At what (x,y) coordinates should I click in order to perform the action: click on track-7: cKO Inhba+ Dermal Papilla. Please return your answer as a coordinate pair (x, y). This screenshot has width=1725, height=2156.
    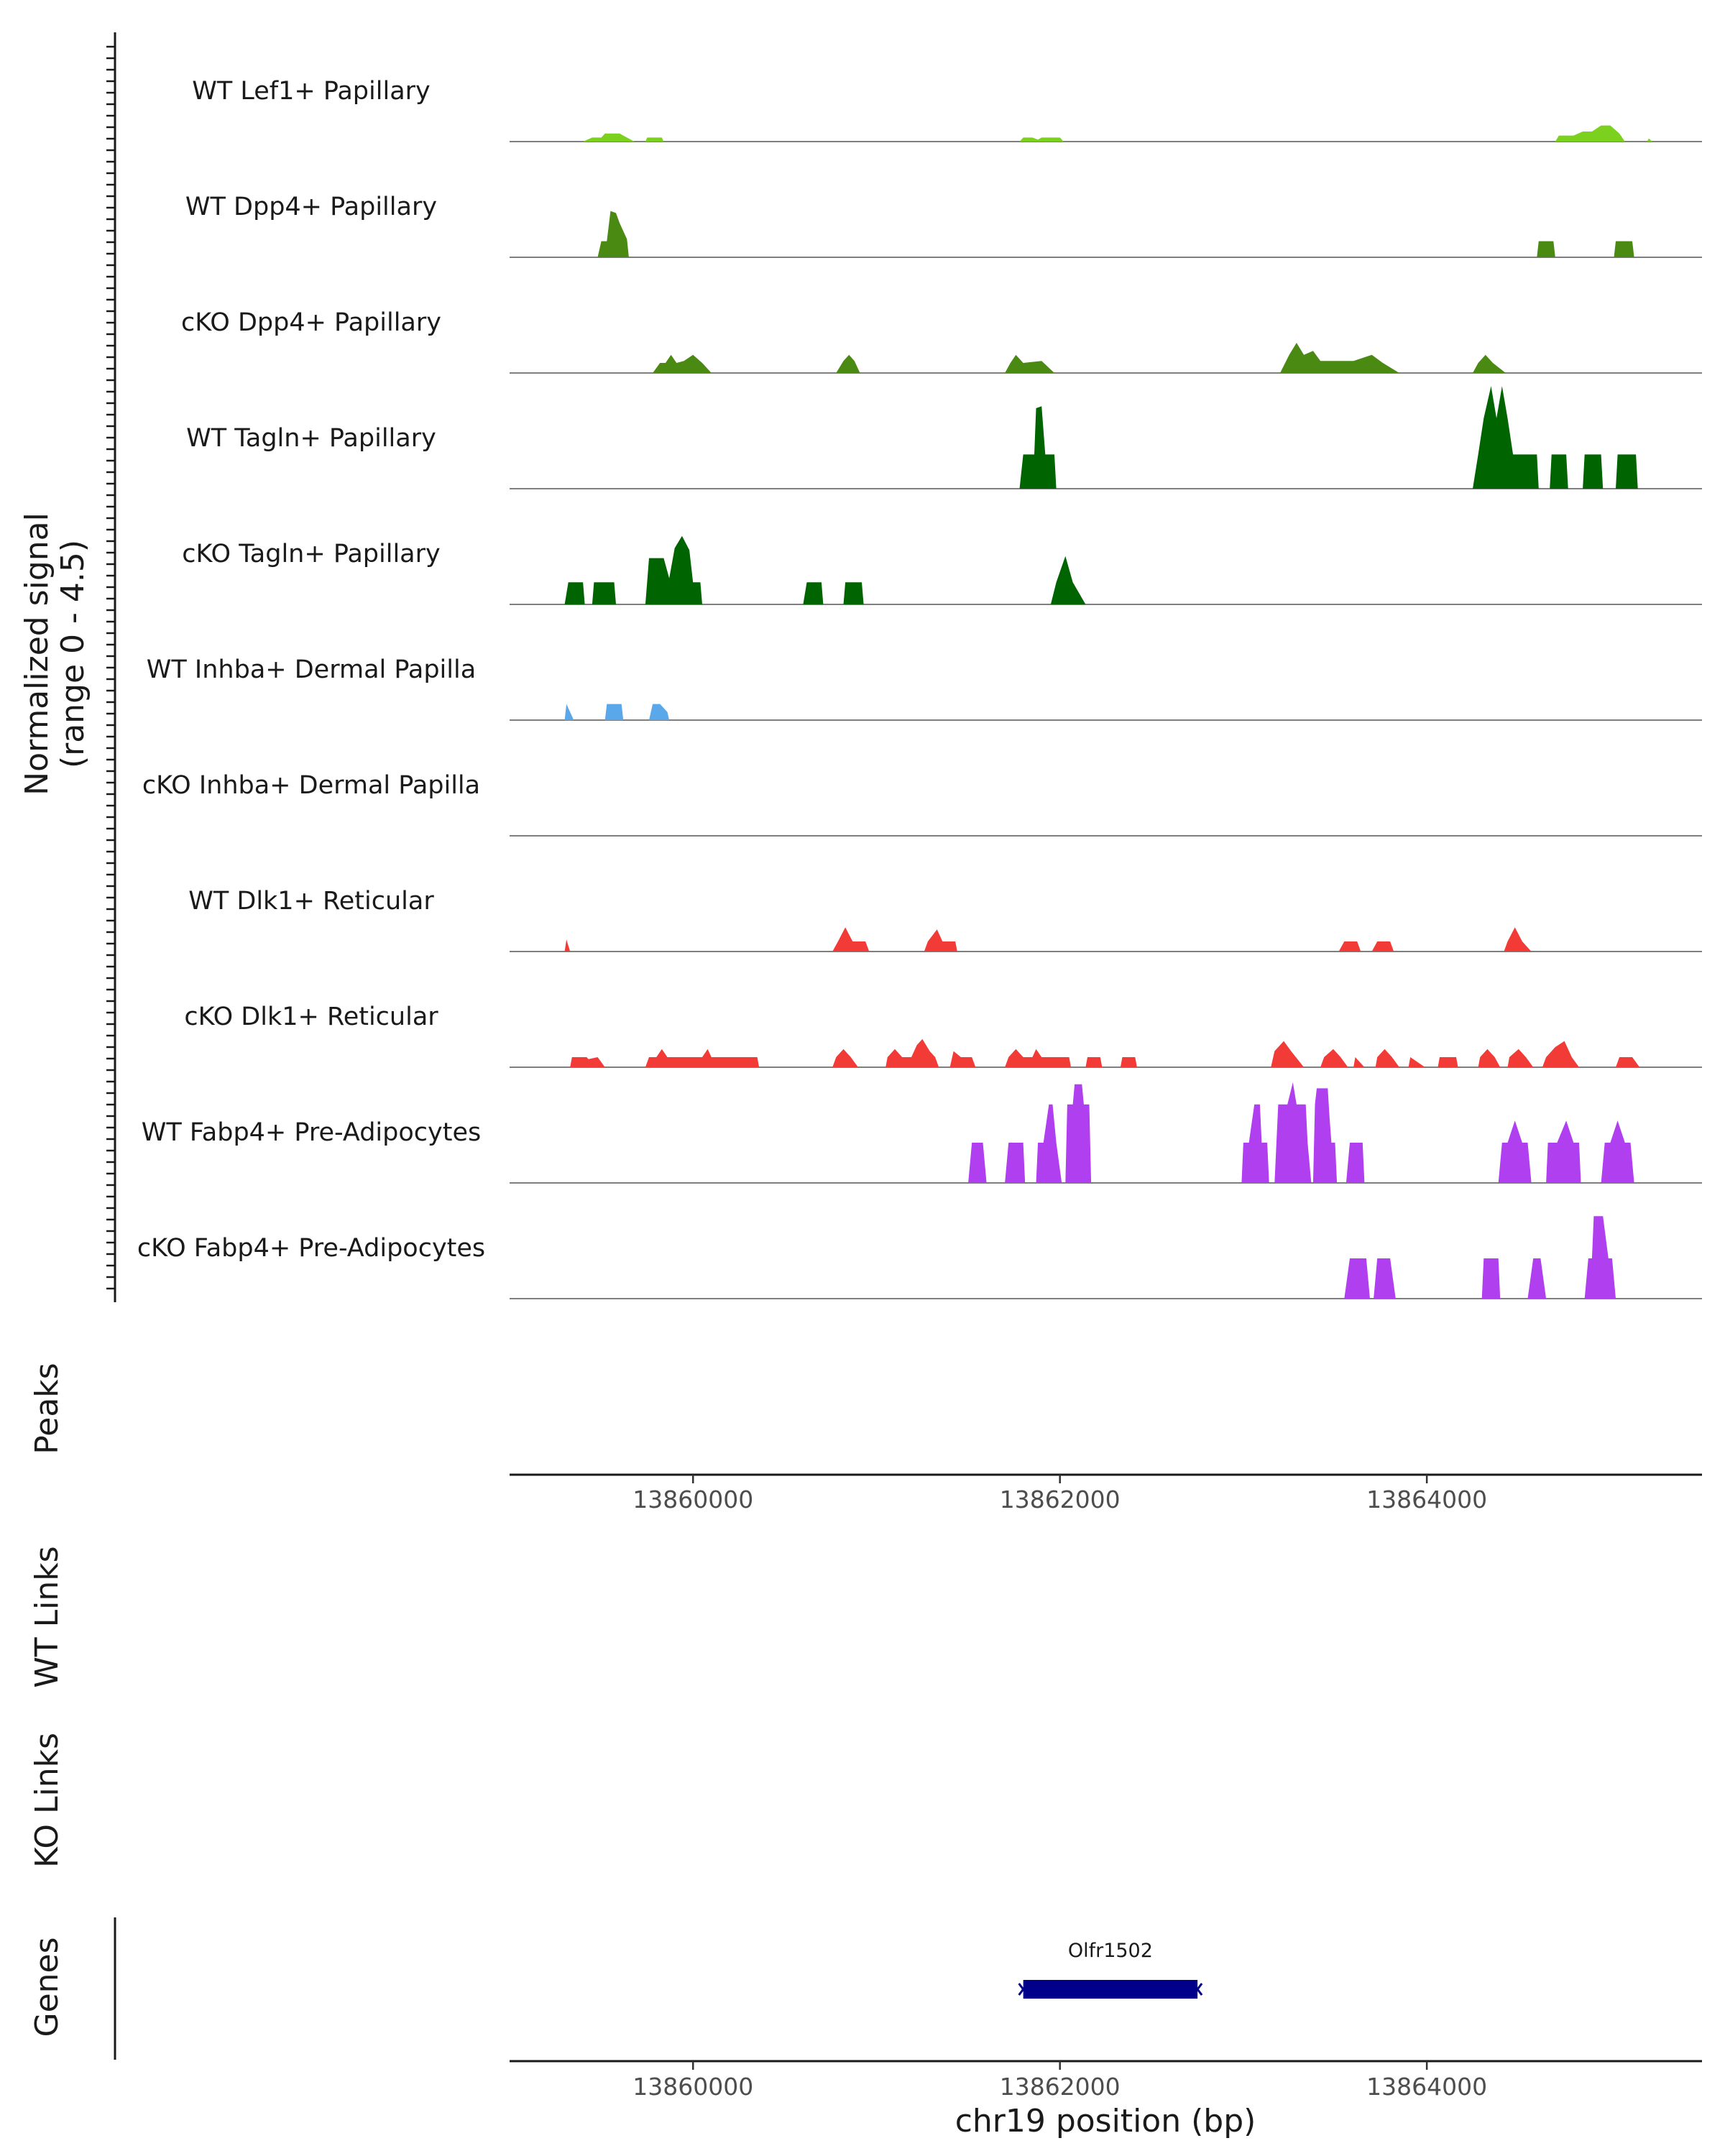
    Looking at the image, I should click on (922, 804).